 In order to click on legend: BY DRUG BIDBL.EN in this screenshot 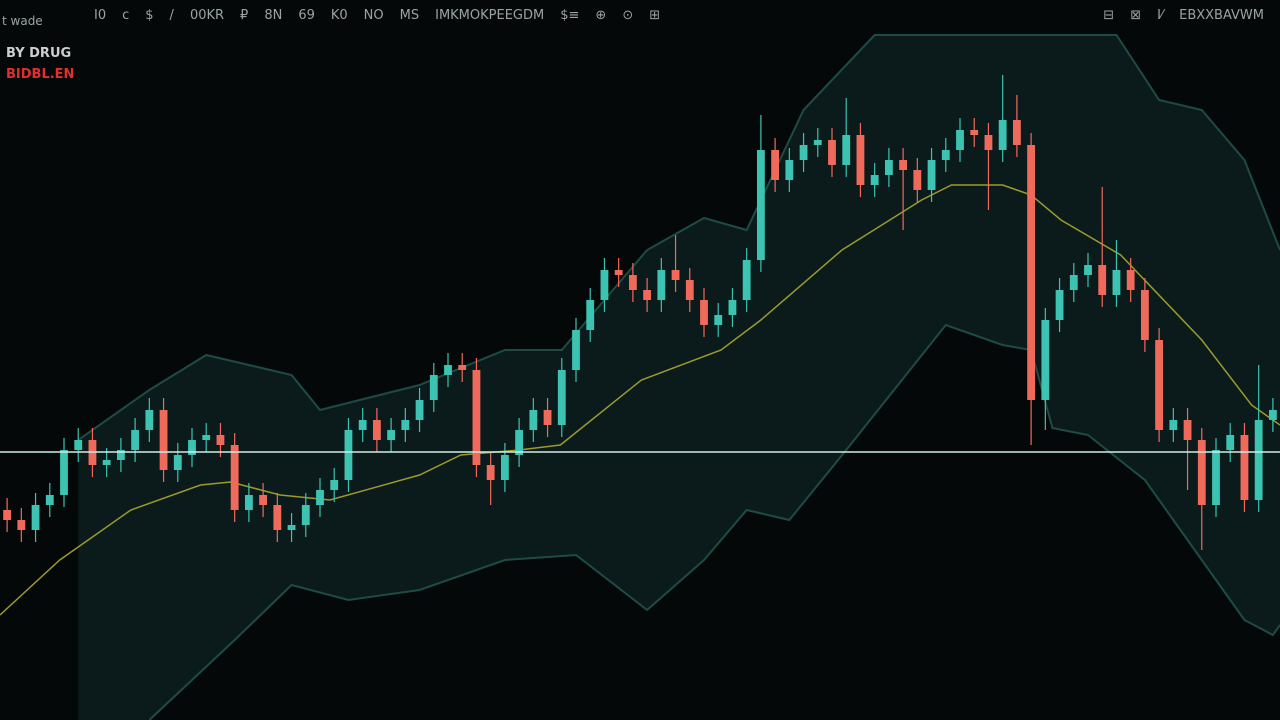, I will do `click(40, 67)`.